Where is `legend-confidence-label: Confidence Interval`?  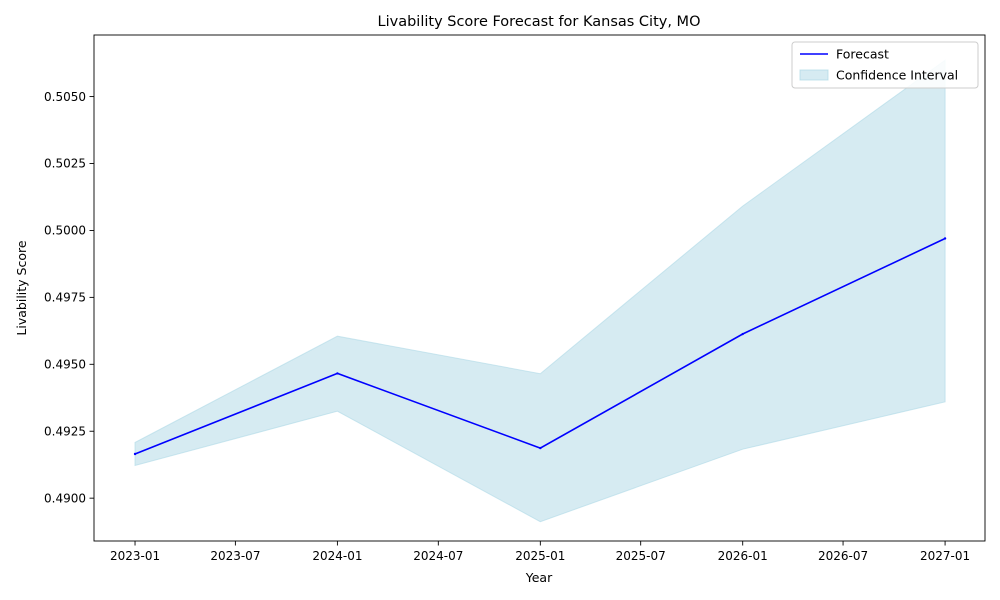 legend-confidence-label: Confidence Interval is located at coordinates (897, 75).